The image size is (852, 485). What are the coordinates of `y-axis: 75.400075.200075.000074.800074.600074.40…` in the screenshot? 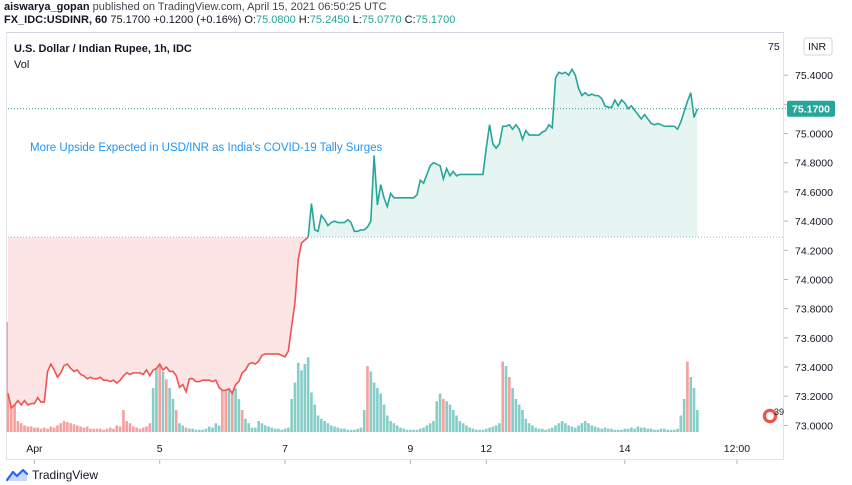 It's located at (808, 251).